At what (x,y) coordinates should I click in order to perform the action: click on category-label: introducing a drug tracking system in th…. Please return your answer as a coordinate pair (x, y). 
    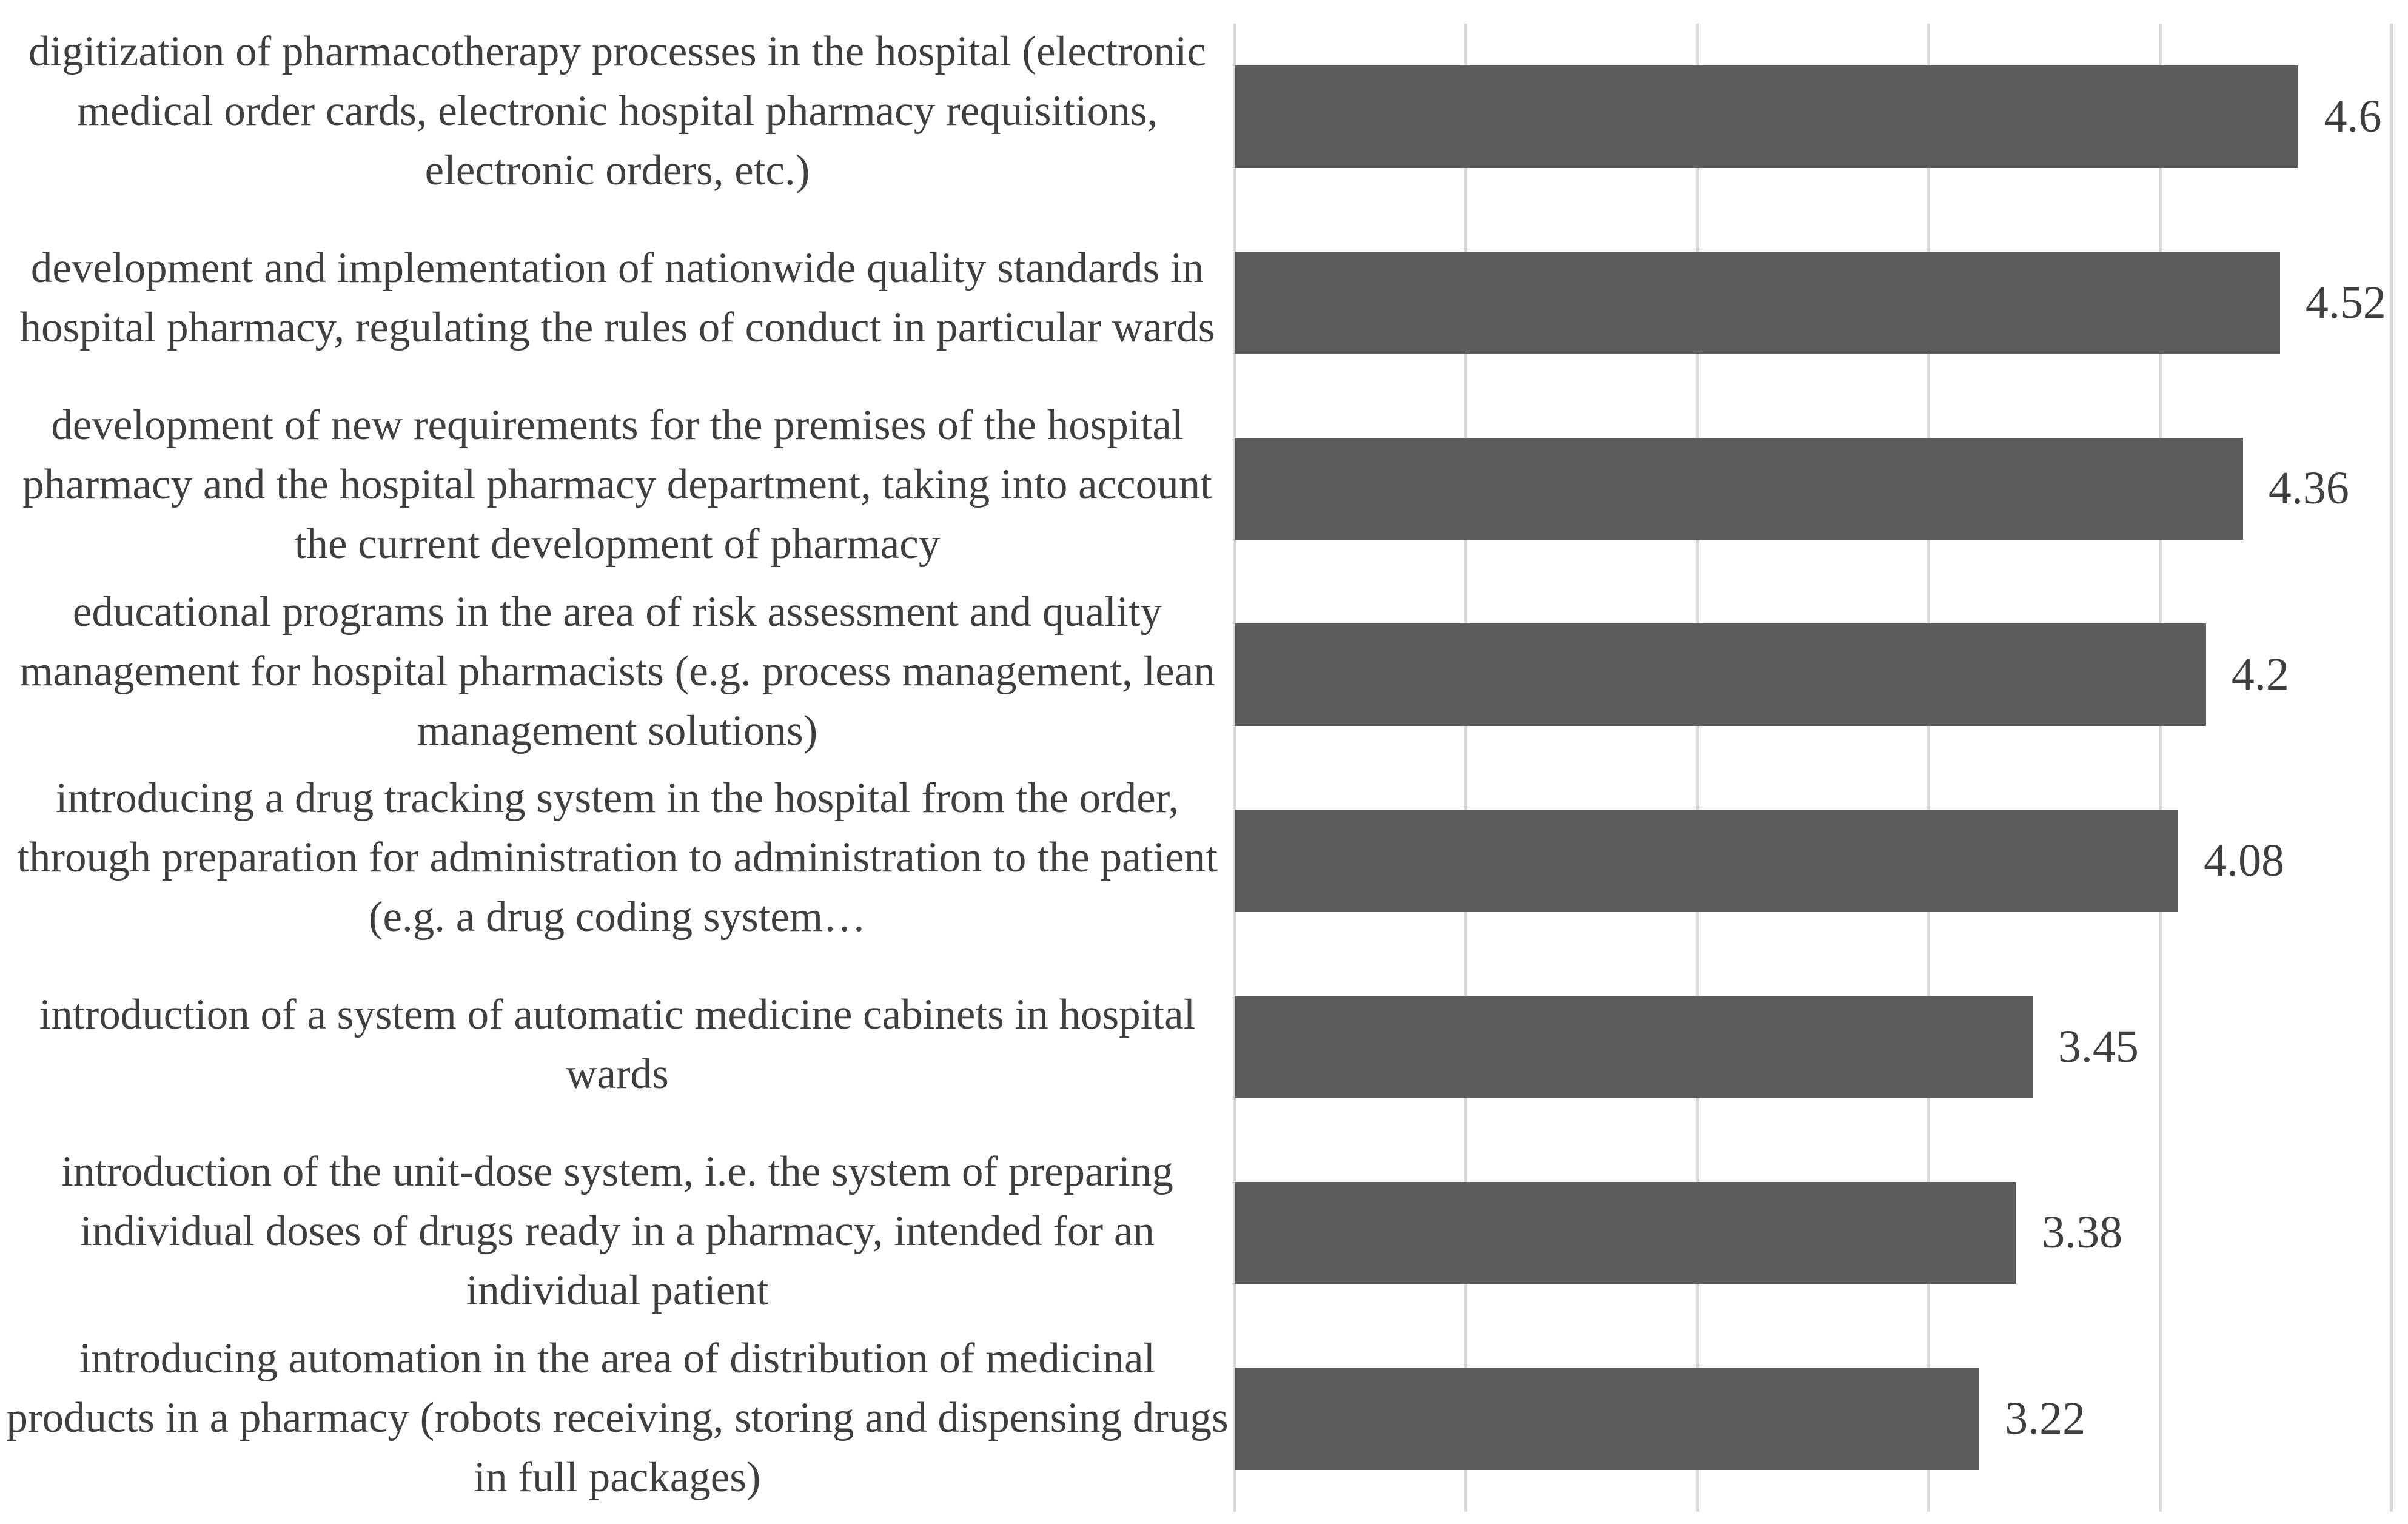
    Looking at the image, I should click on (617, 857).